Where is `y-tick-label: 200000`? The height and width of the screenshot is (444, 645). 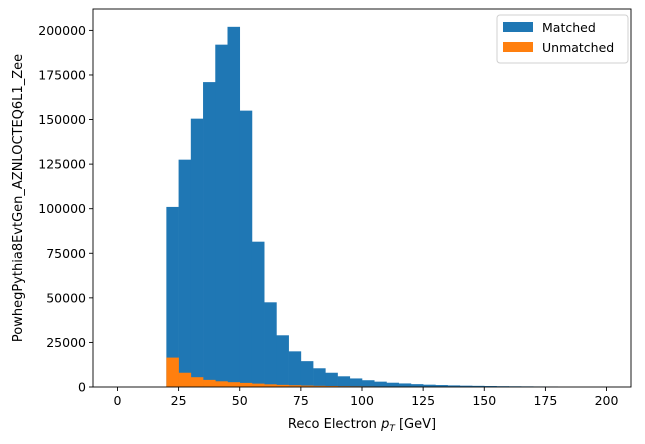
y-tick-label: 200000 is located at coordinates (62, 30).